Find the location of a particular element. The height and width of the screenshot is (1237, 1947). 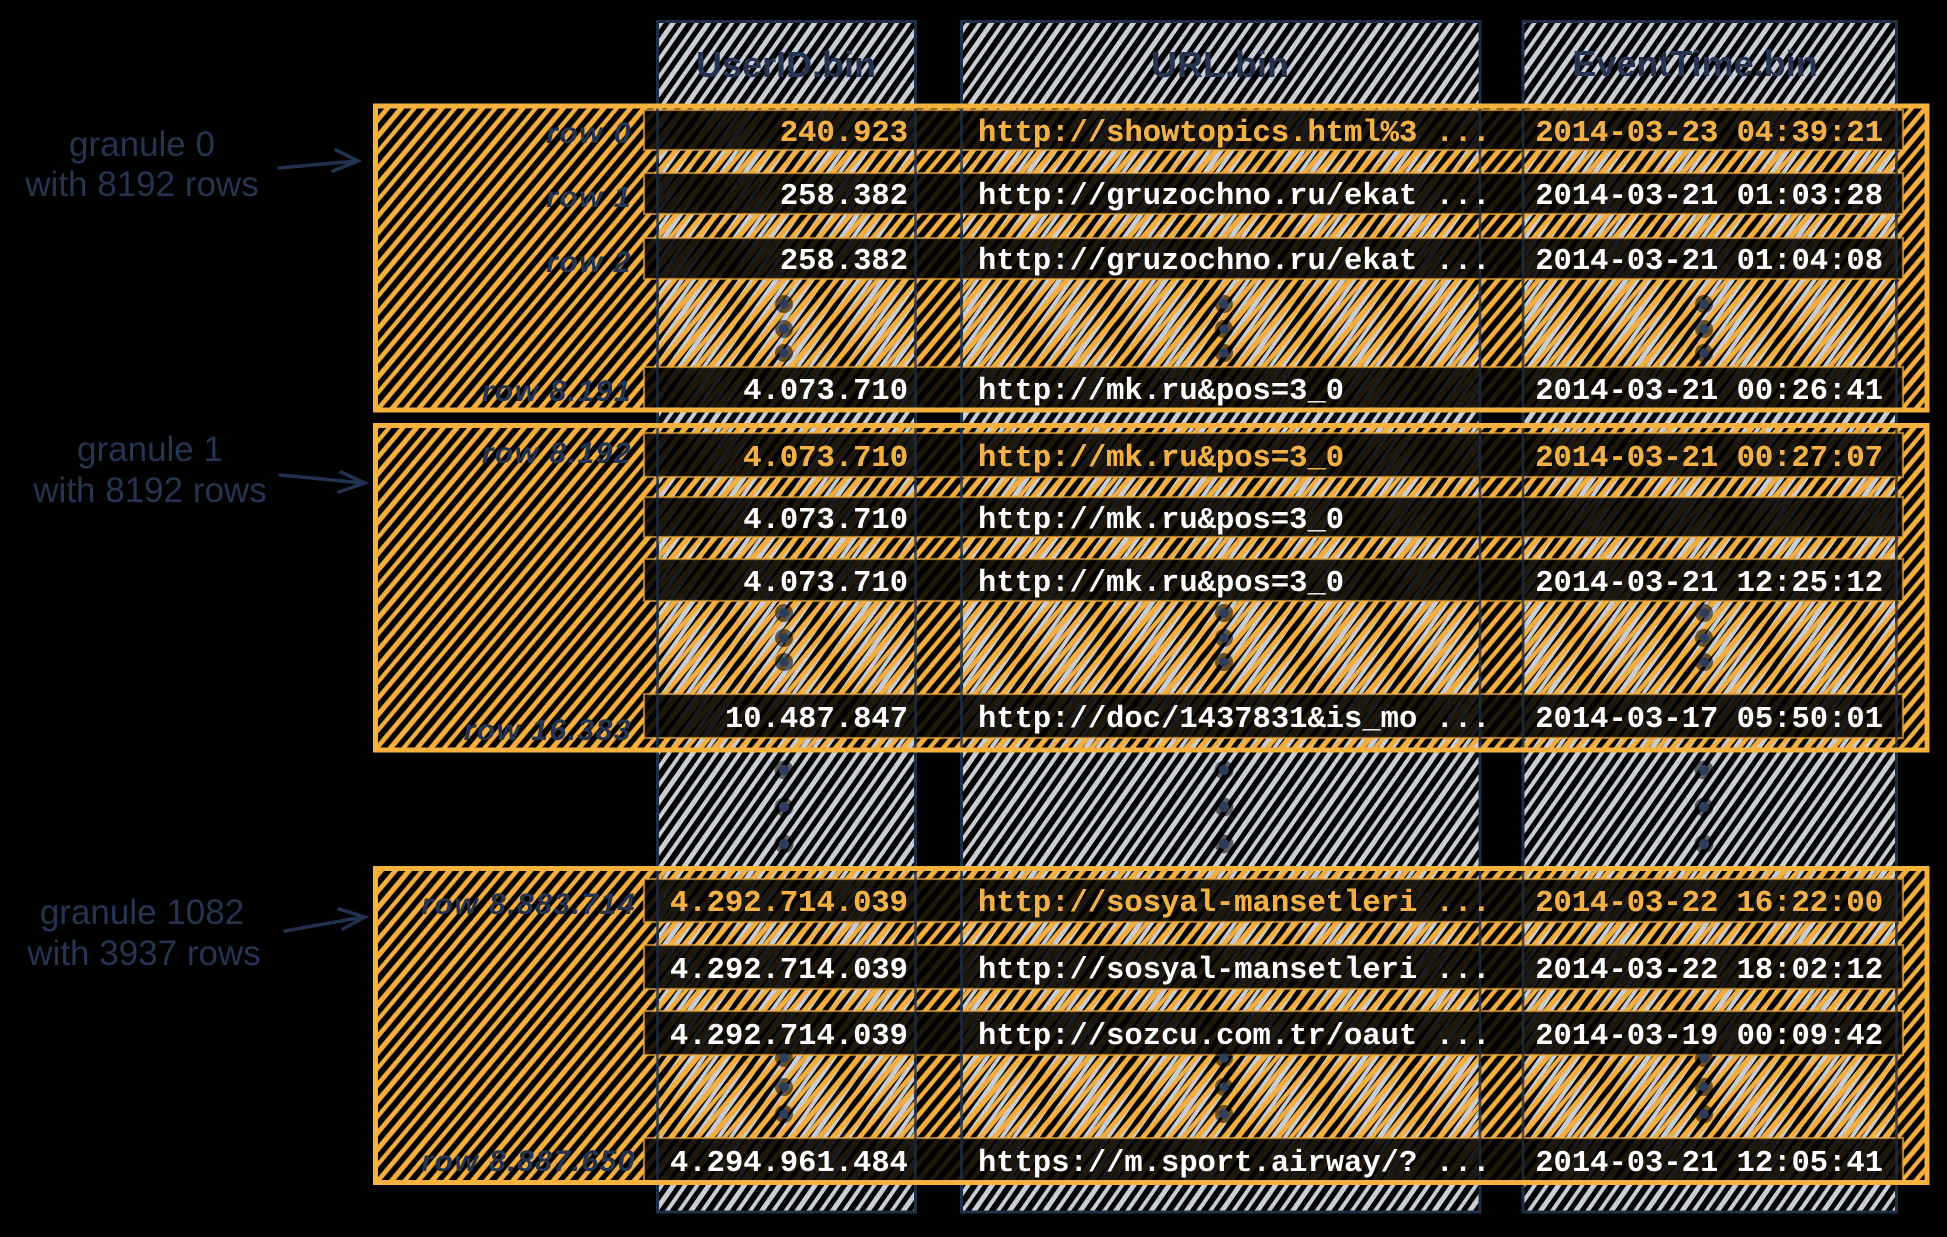

svg-text: EventTime.bin is located at coordinates (1694, 63).